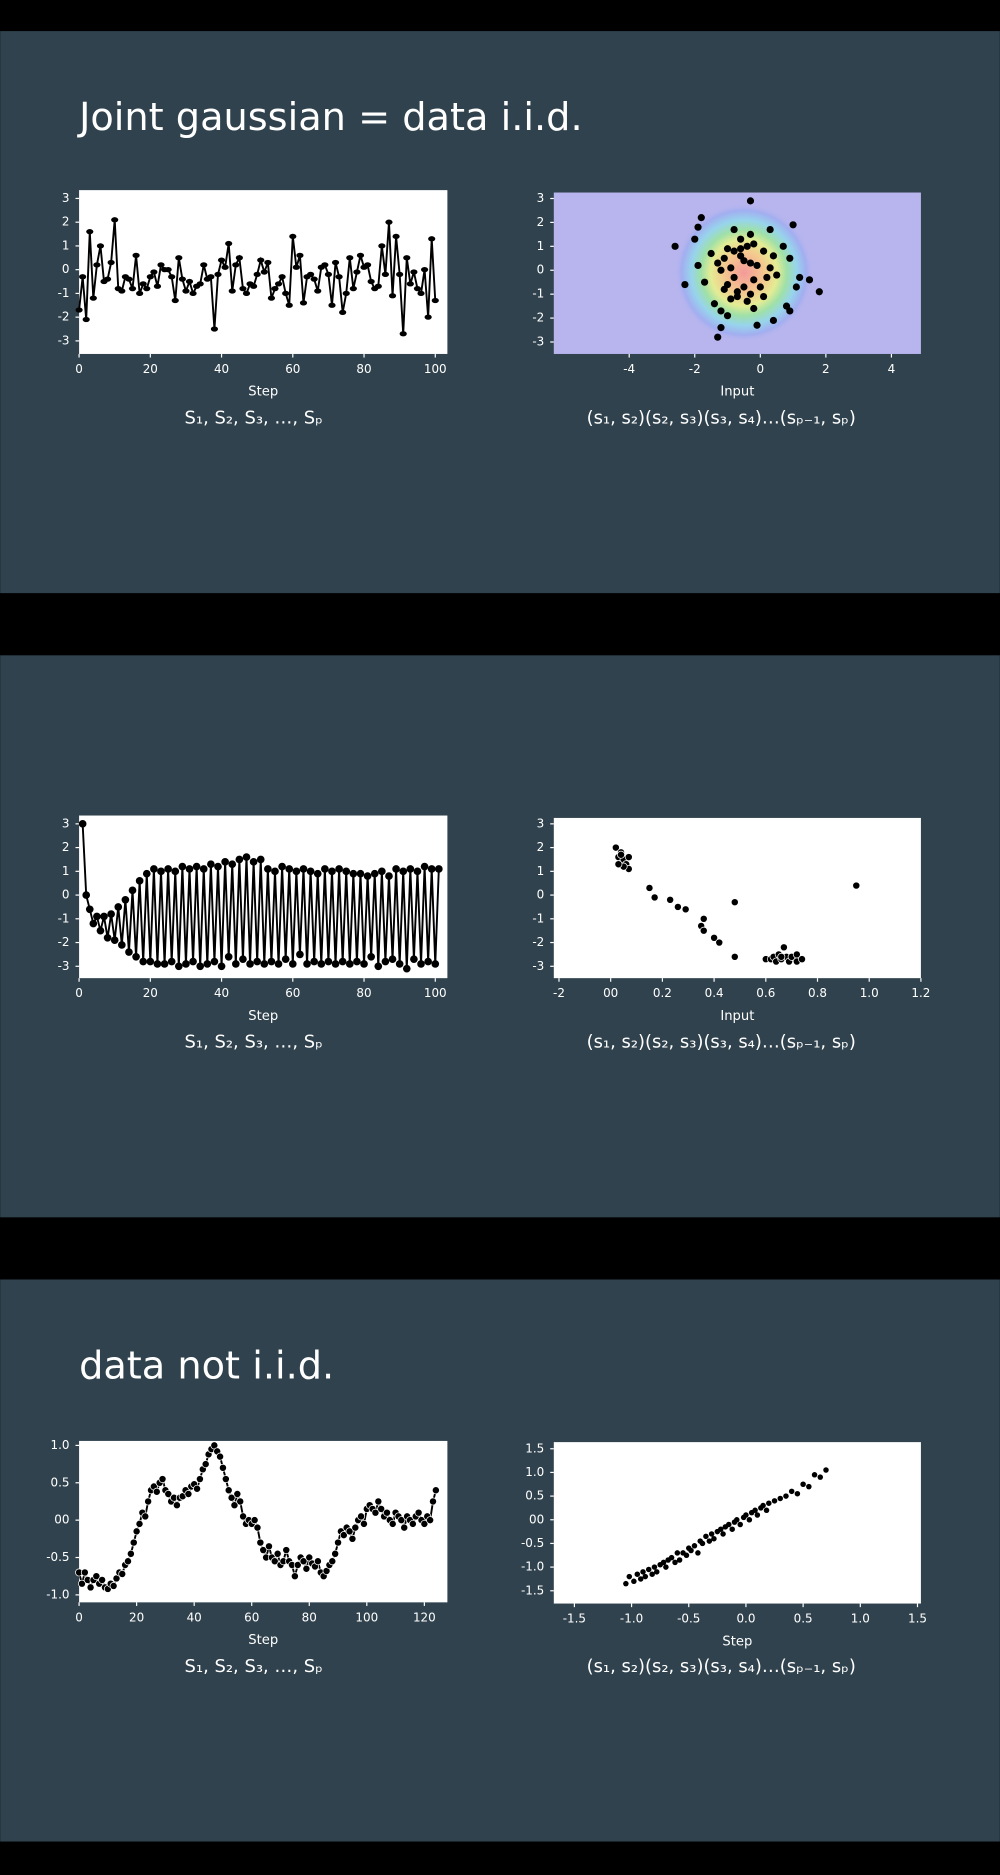 This screenshot has height=1875, width=1000. I want to click on x-tick-label: 0.2, so click(662, 993).